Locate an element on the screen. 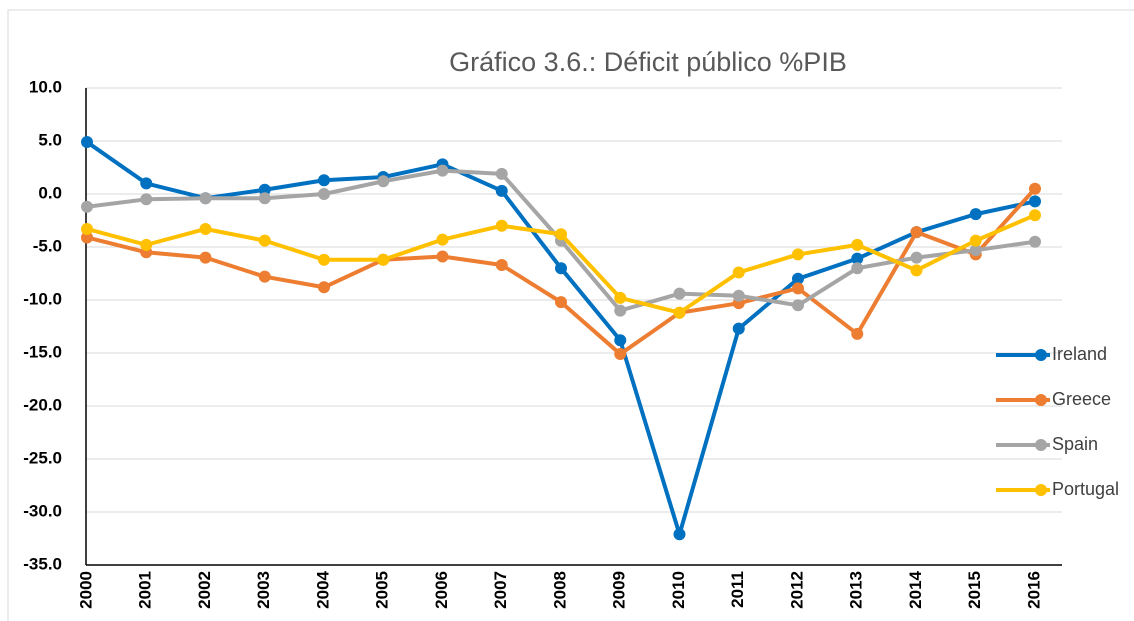  x-tick-label: 2010 is located at coordinates (678, 590).